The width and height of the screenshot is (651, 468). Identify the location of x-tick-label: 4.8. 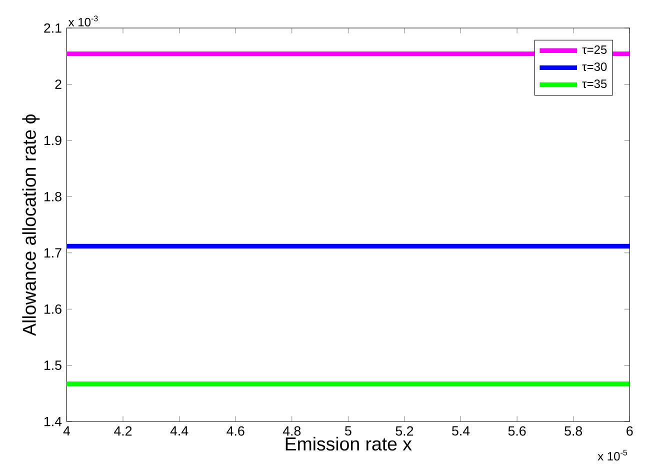
(291, 431).